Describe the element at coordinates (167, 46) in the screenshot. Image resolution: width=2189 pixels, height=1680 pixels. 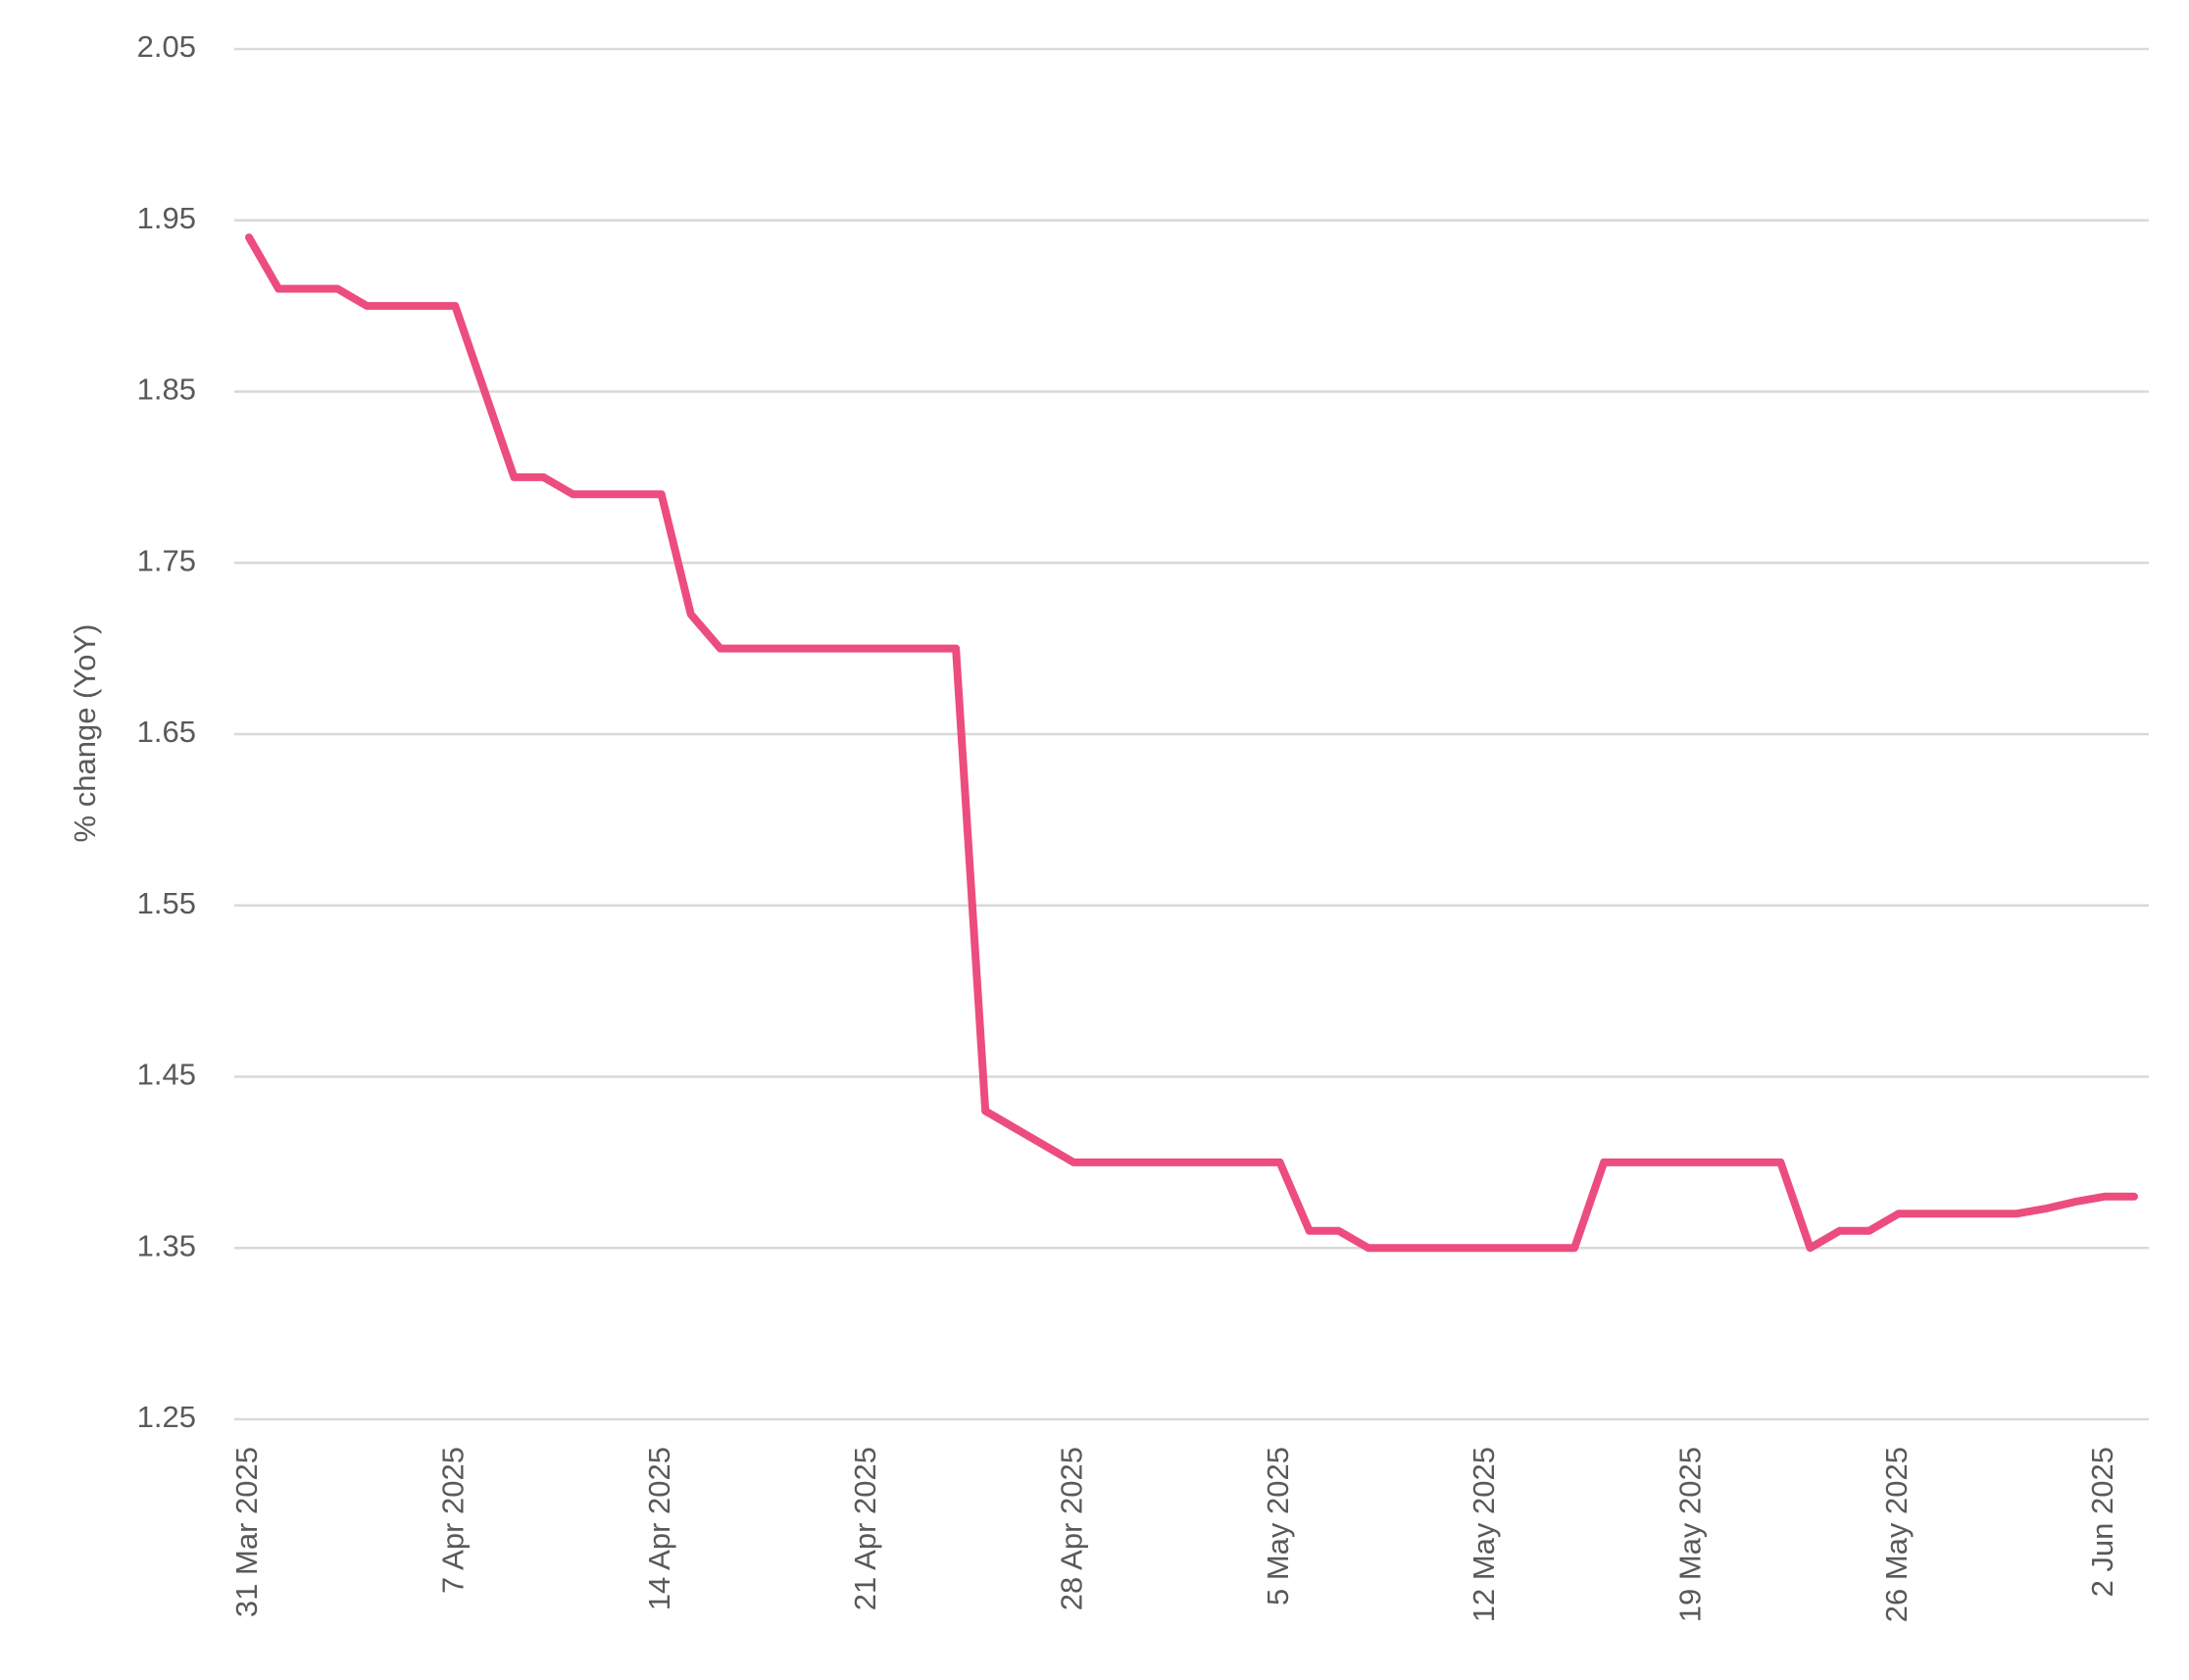
I see `y-tick-label: 2.05` at that location.